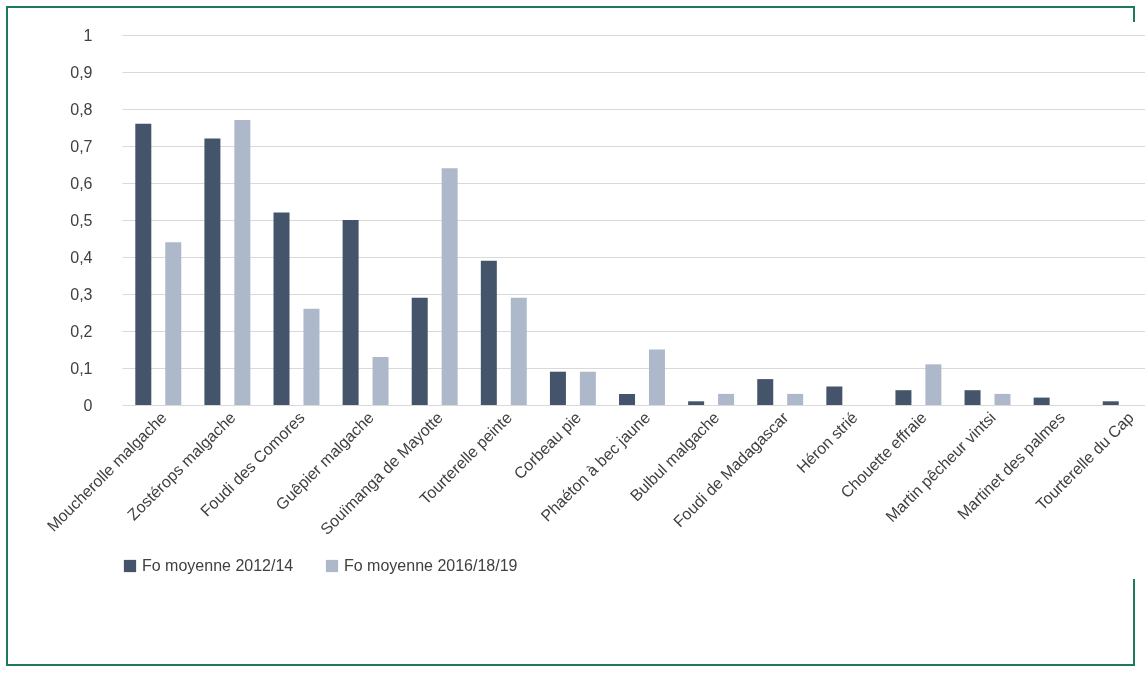 Image resolution: width=1145 pixels, height=676 pixels. Describe the element at coordinates (81, 257) in the screenshot. I see `y-tick-label: 0,4` at that location.